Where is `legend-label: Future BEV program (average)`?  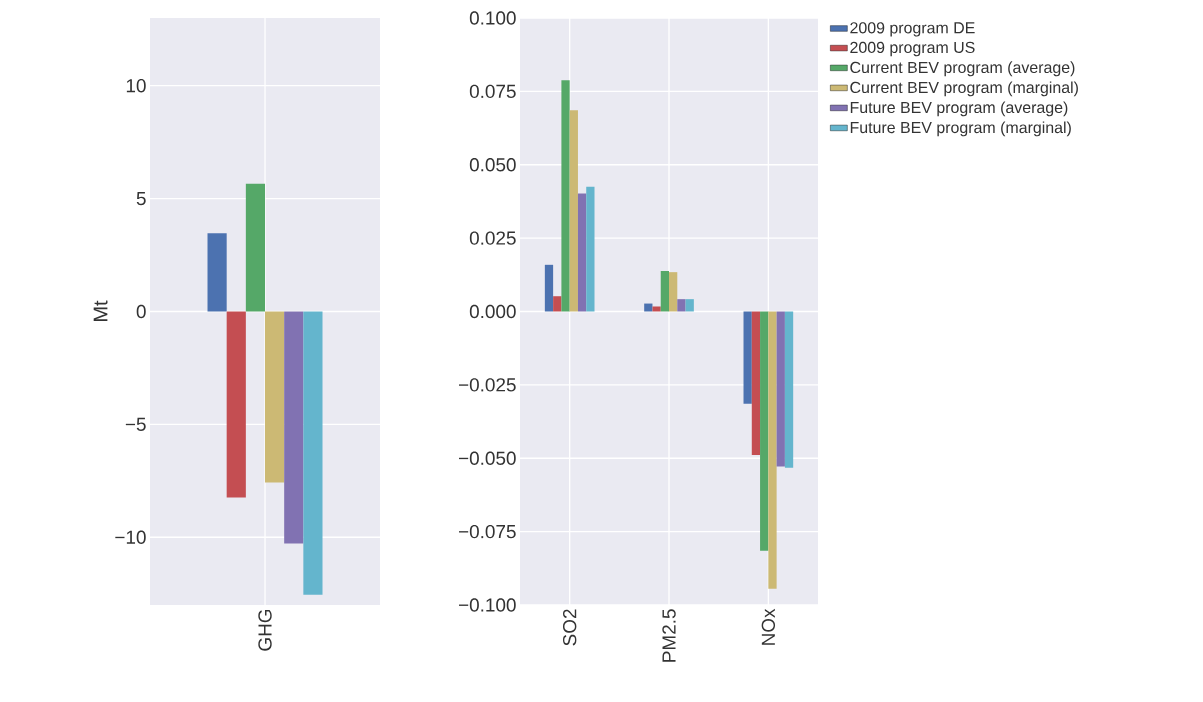
legend-label: Future BEV program (average) is located at coordinates (959, 109).